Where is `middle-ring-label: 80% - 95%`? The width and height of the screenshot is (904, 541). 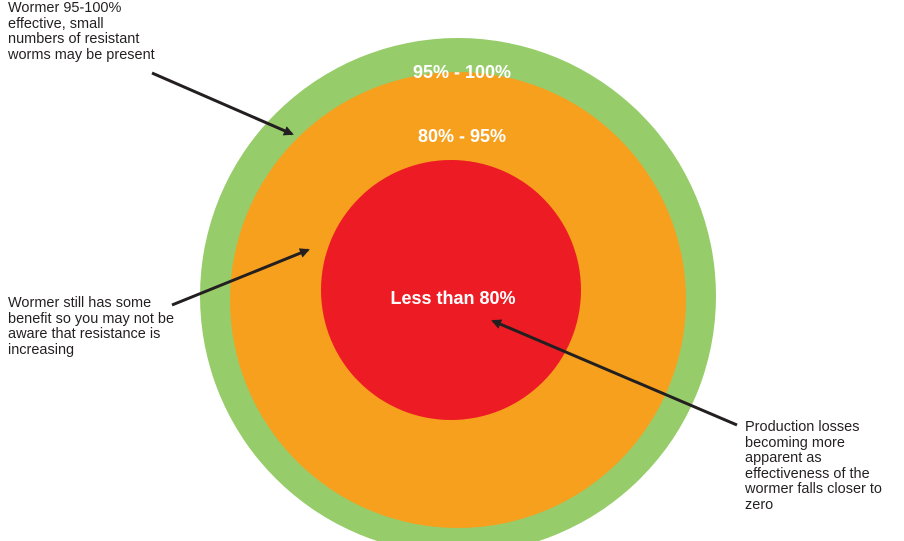
middle-ring-label: 80% - 95% is located at coordinates (462, 136).